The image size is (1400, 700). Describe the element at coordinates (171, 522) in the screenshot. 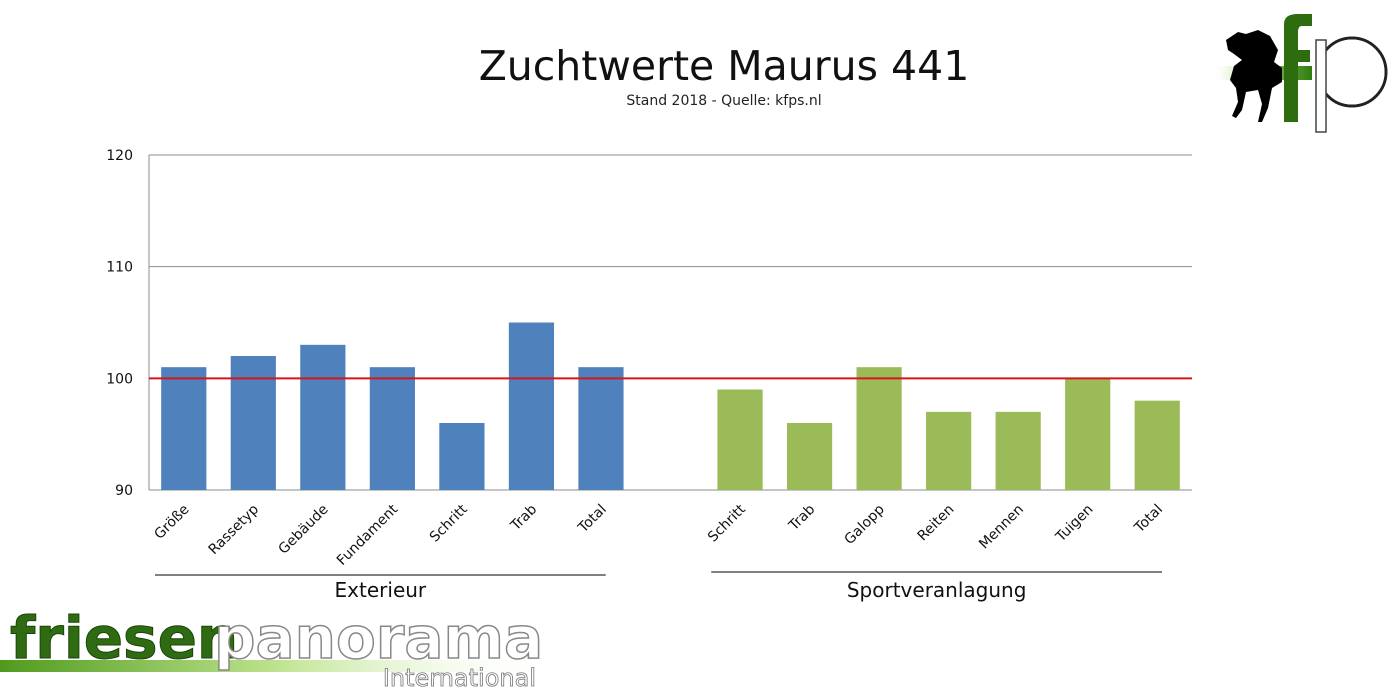

I see `x-tick-label: Größe` at that location.